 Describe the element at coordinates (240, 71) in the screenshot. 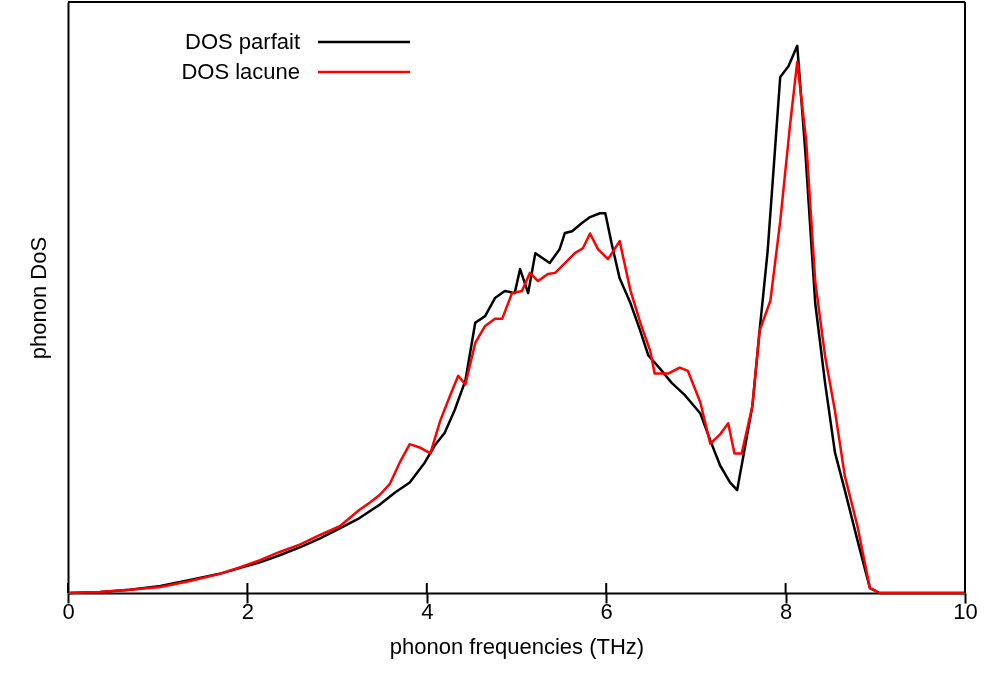

I see `legend-label: DOS lacune` at that location.